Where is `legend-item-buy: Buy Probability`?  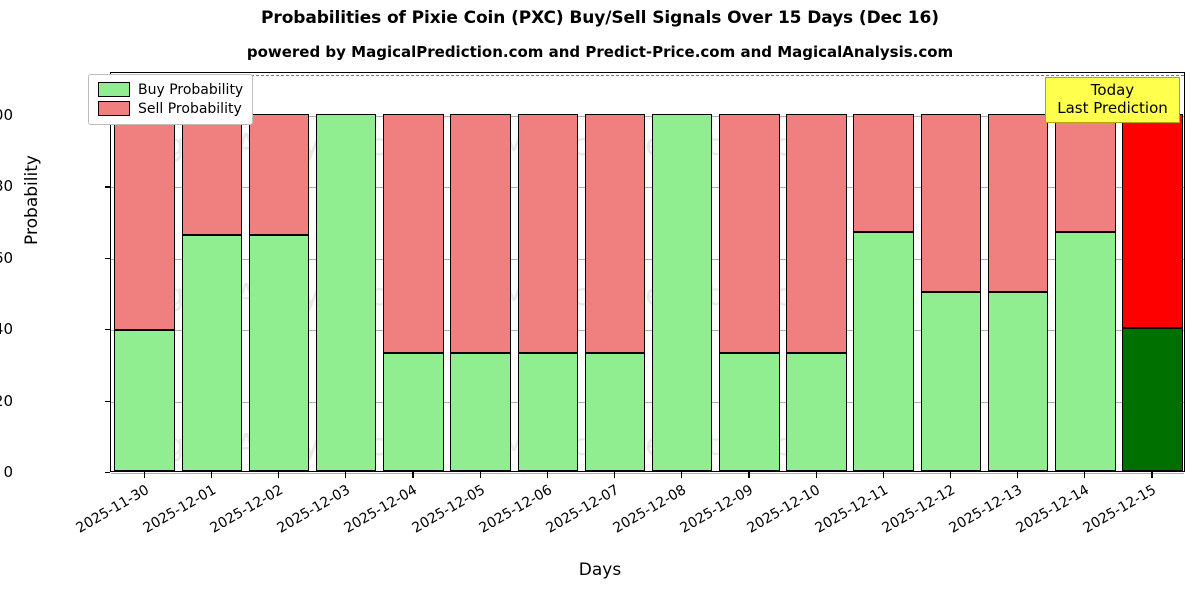 legend-item-buy: Buy Probability is located at coordinates (170, 89).